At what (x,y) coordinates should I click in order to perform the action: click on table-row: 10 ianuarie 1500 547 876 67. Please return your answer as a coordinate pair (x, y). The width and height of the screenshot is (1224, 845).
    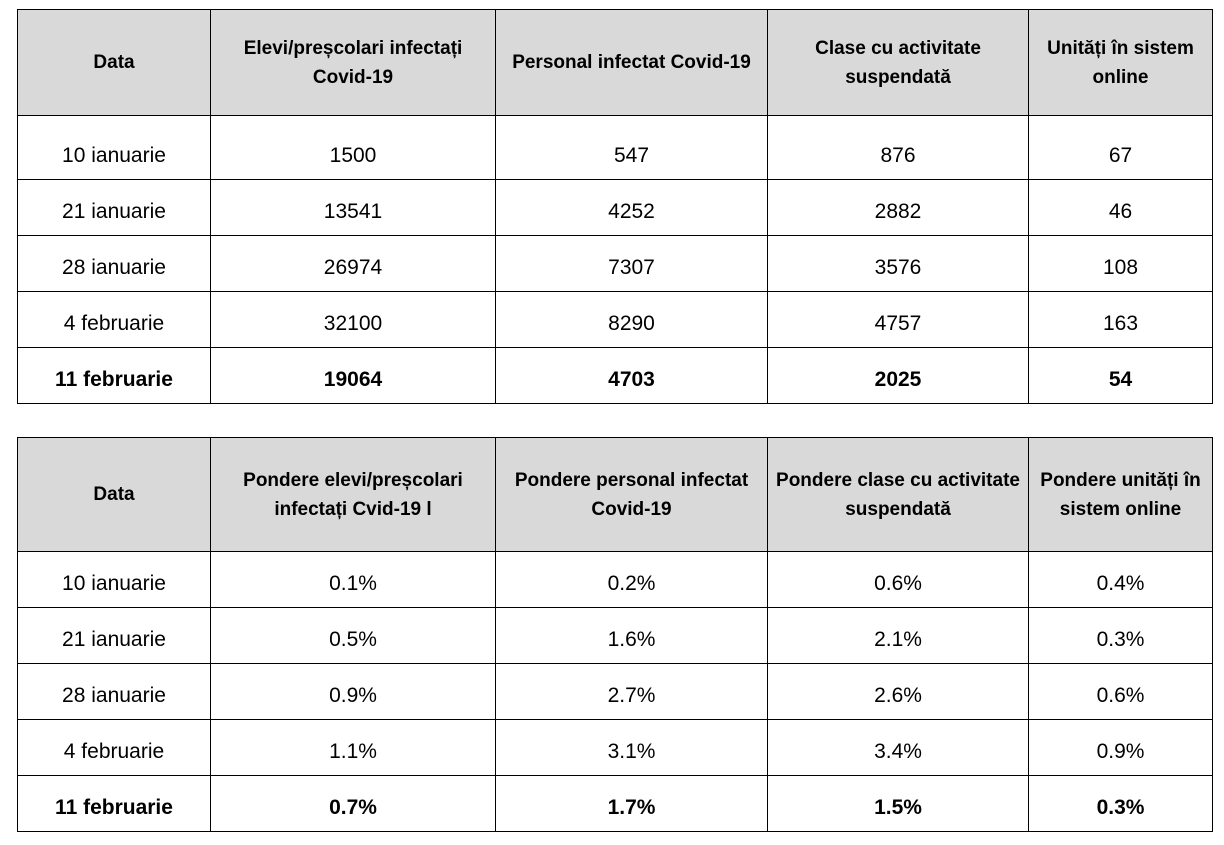
    Looking at the image, I should click on (615, 147).